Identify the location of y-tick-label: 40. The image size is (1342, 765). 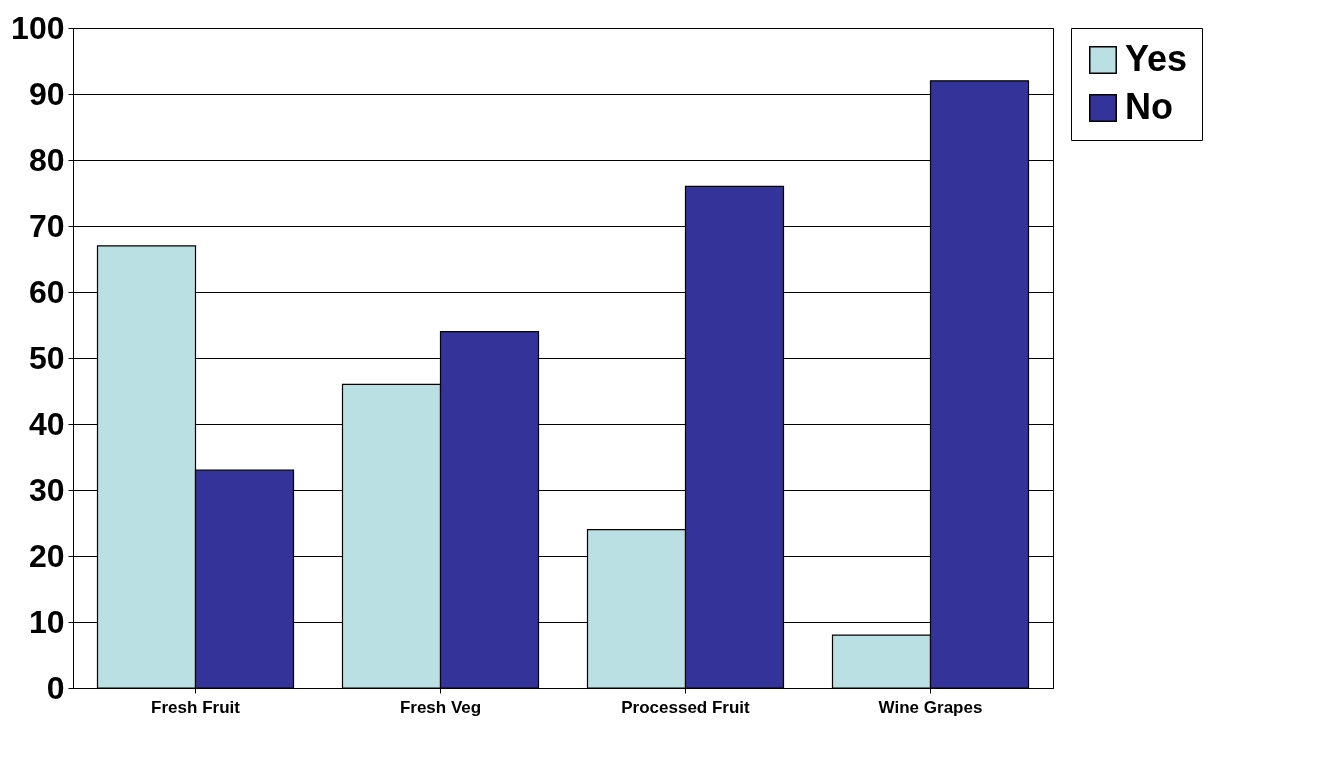
(46, 423).